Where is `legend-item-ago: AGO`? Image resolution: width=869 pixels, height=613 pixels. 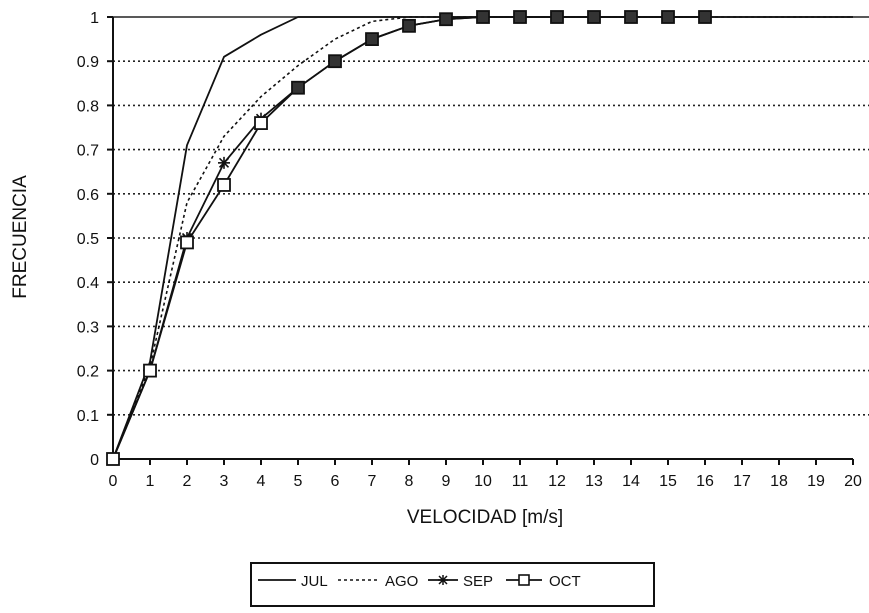
legend-item-ago: AGO is located at coordinates (378, 581).